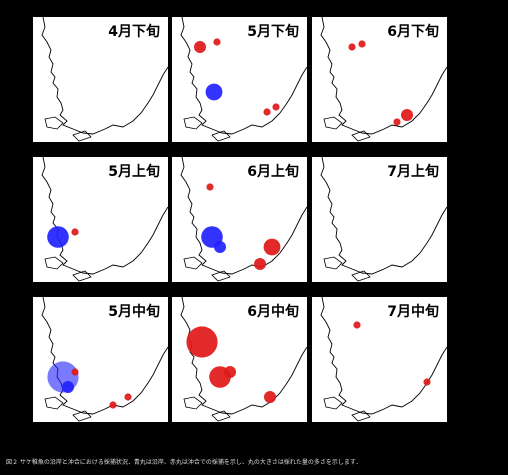  What do you see at coordinates (413, 32) in the screenshot?
I see `panel-title: 6月下旬` at bounding box center [413, 32].